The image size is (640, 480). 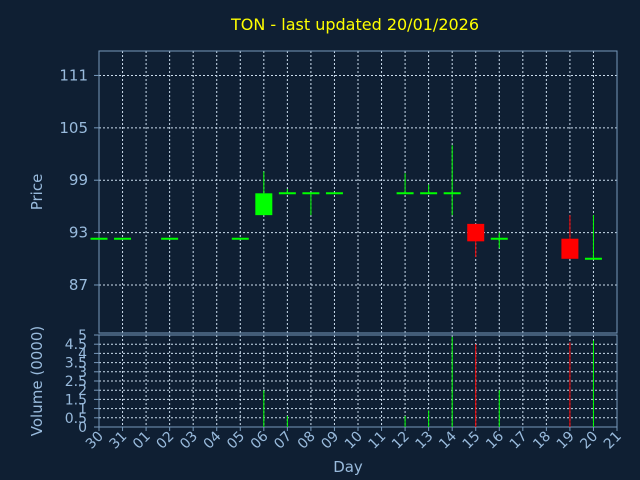 What do you see at coordinates (330, 441) in the screenshot?
I see `x-tick-label: 09` at bounding box center [330, 441].